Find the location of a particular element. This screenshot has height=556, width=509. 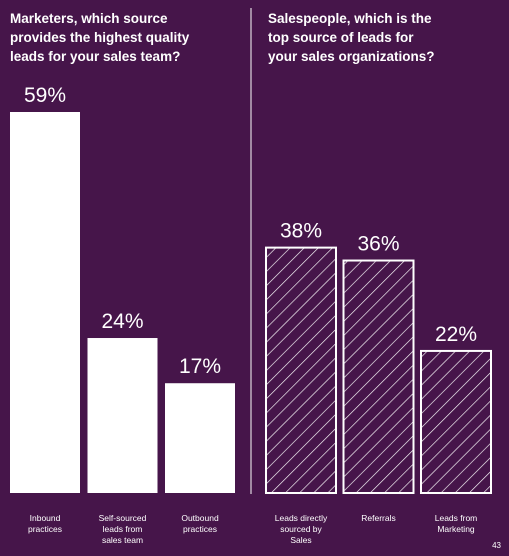

value-label-left-1: 24% is located at coordinates (122, 321).